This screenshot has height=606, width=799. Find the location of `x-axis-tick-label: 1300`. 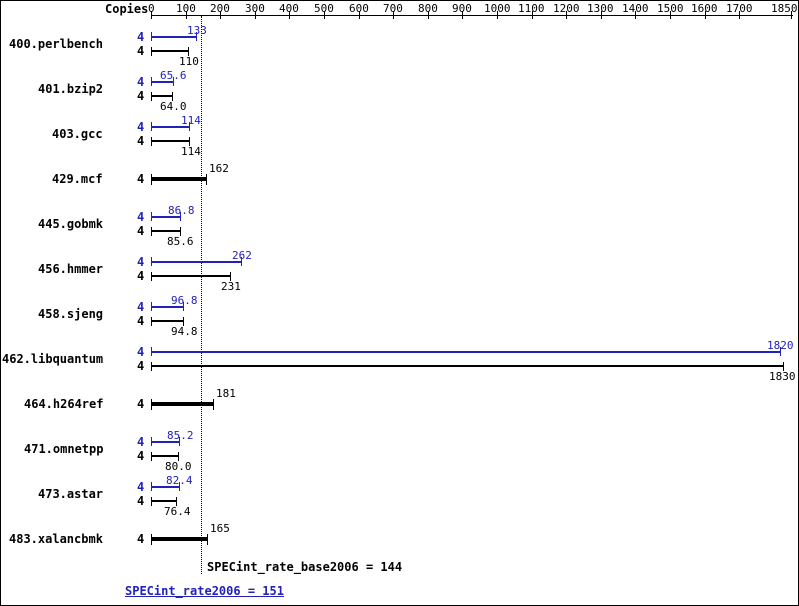

x-axis-tick-label: 1300 is located at coordinates (600, 8).